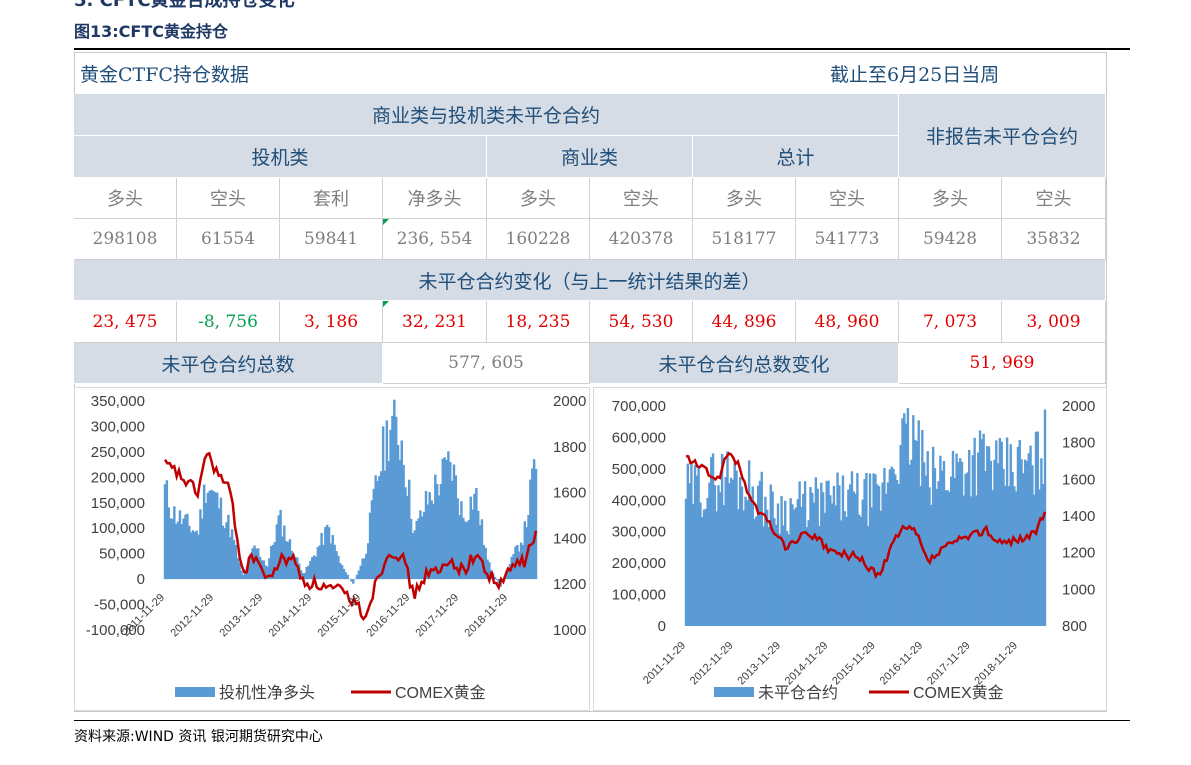 The width and height of the screenshot is (1191, 765). What do you see at coordinates (118, 452) in the screenshot?
I see `left-axis-tick-label: 250,000` at bounding box center [118, 452].